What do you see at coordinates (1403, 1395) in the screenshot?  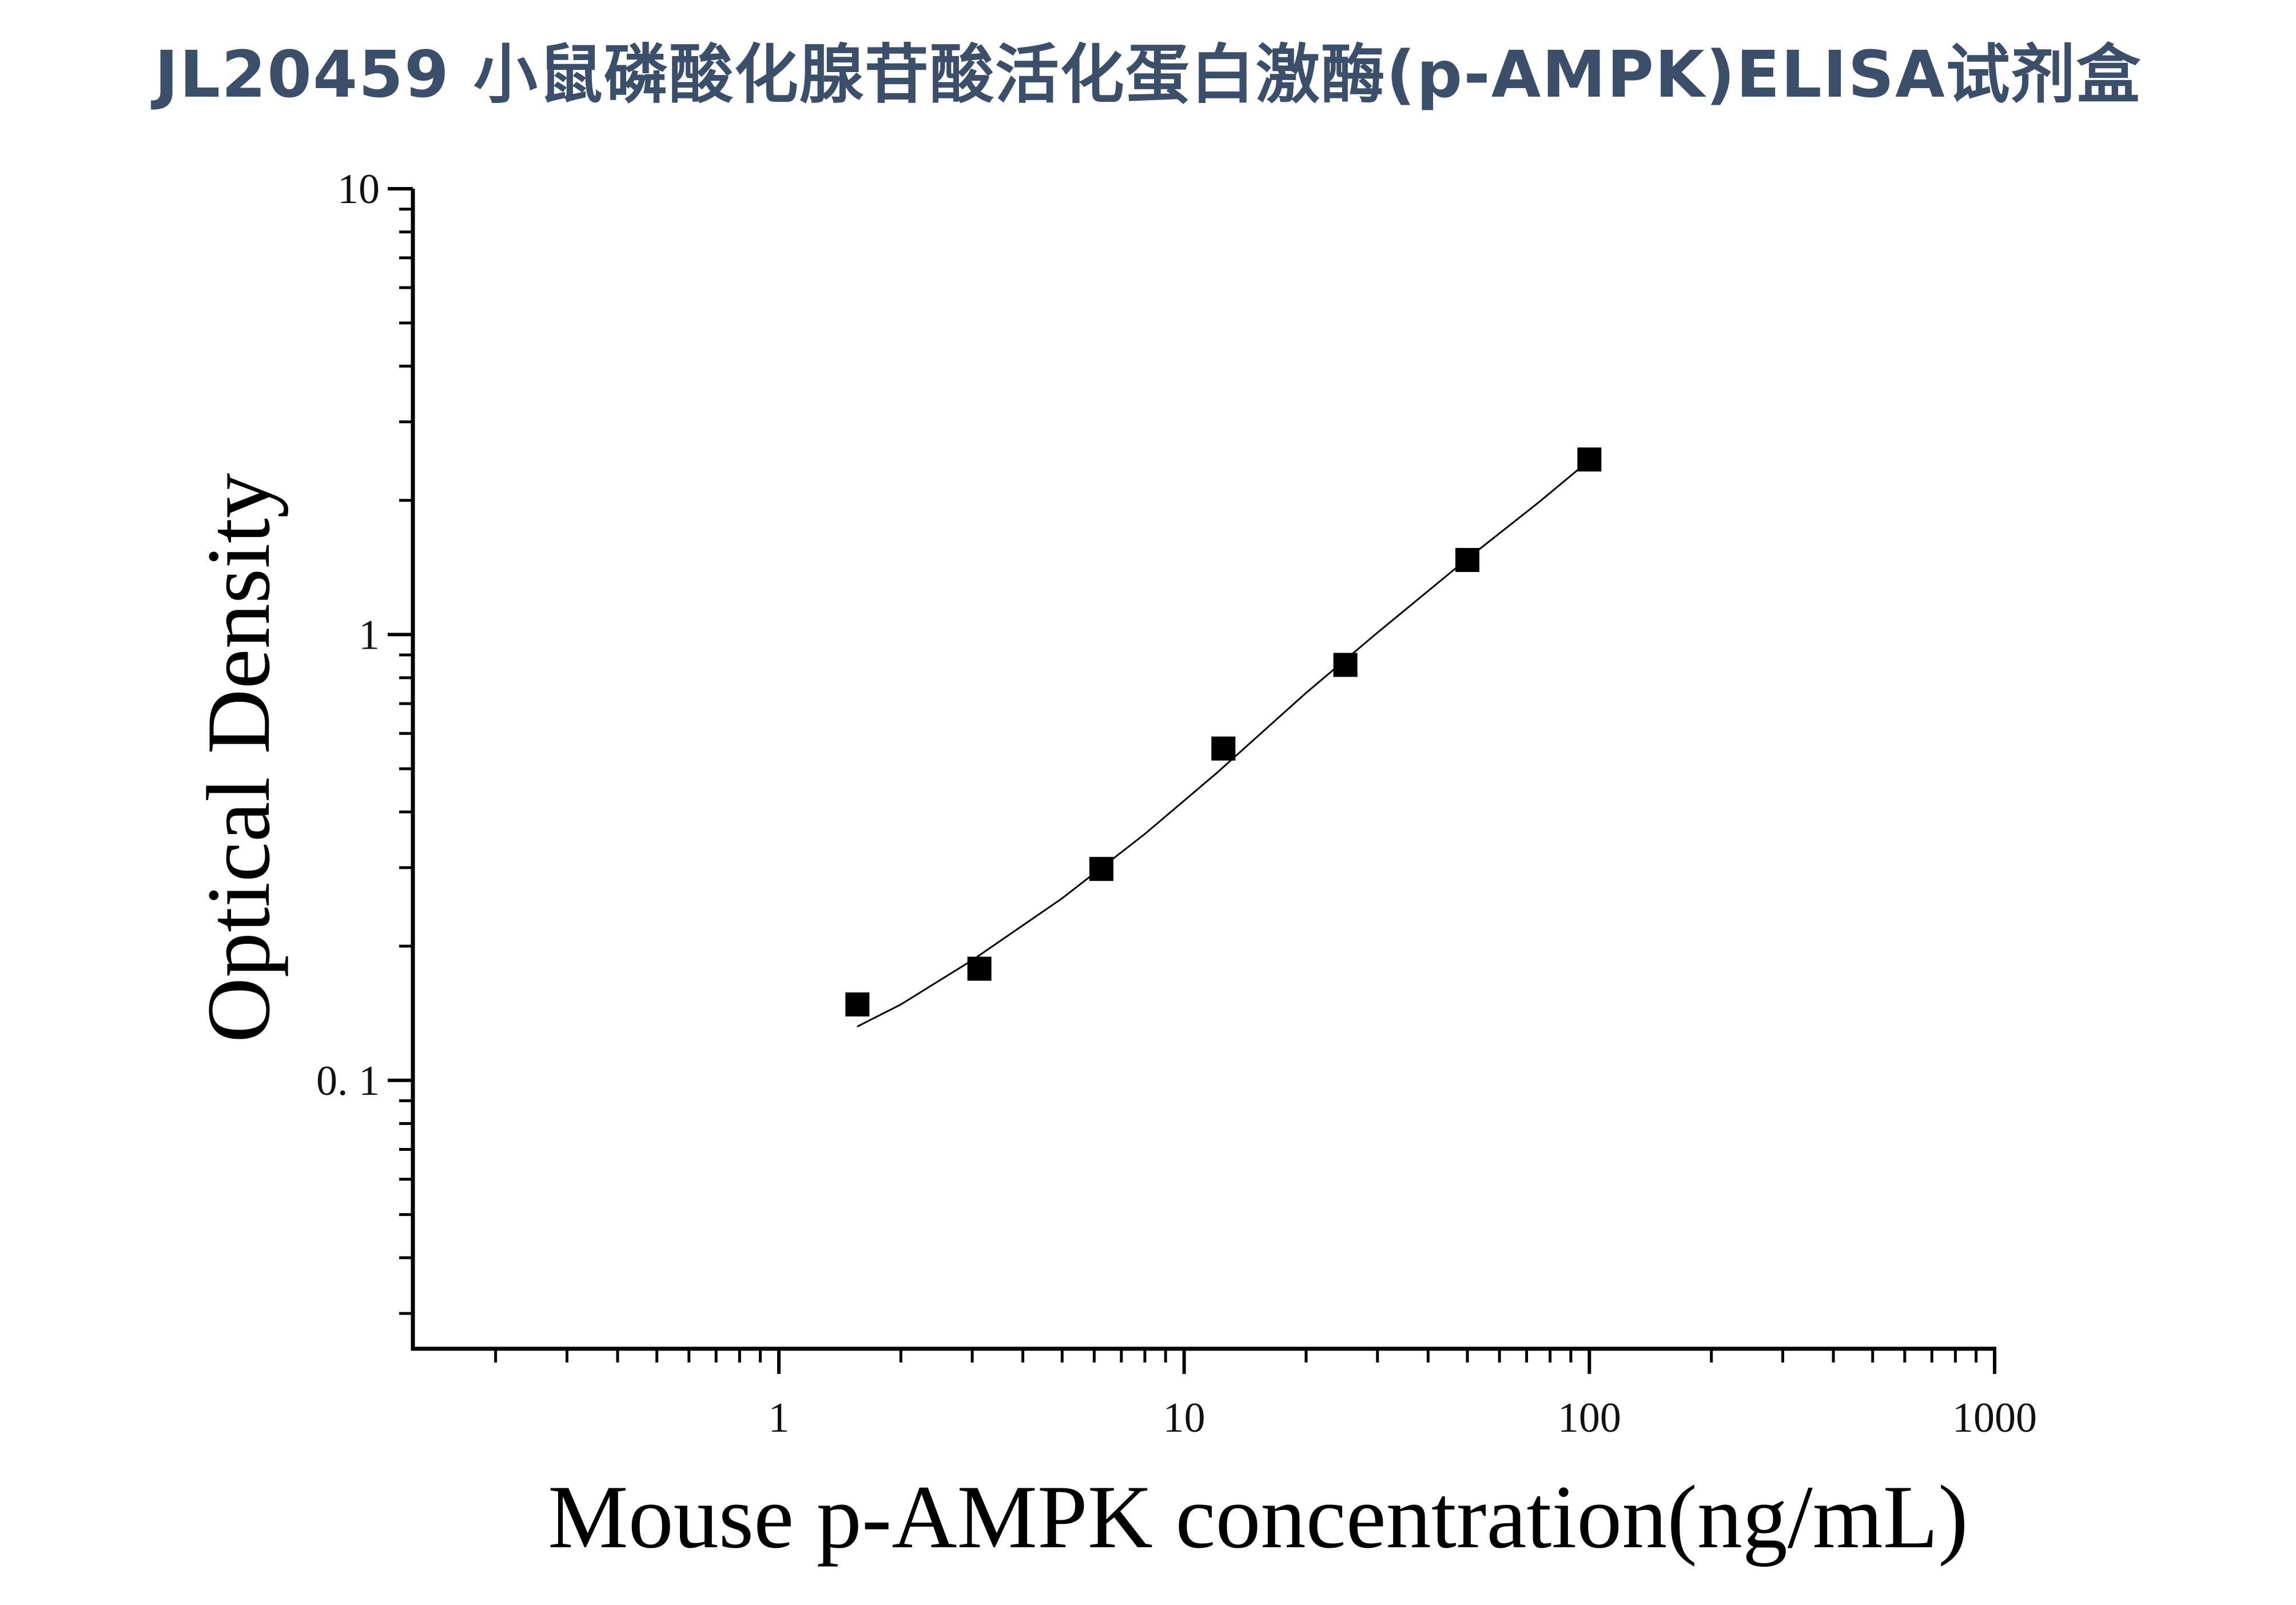 I see `x-axis-major-ticks: 1 10 100 1000` at bounding box center [1403, 1395].